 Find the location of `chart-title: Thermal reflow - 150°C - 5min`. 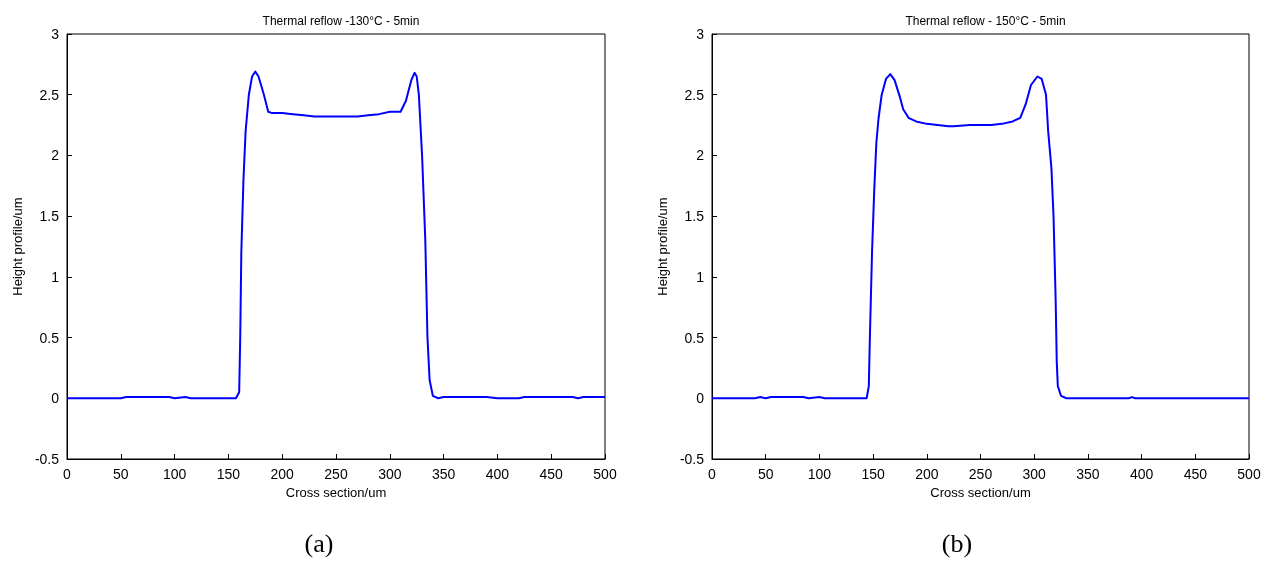

chart-title: Thermal reflow - 150°C - 5min is located at coordinates (985, 21).